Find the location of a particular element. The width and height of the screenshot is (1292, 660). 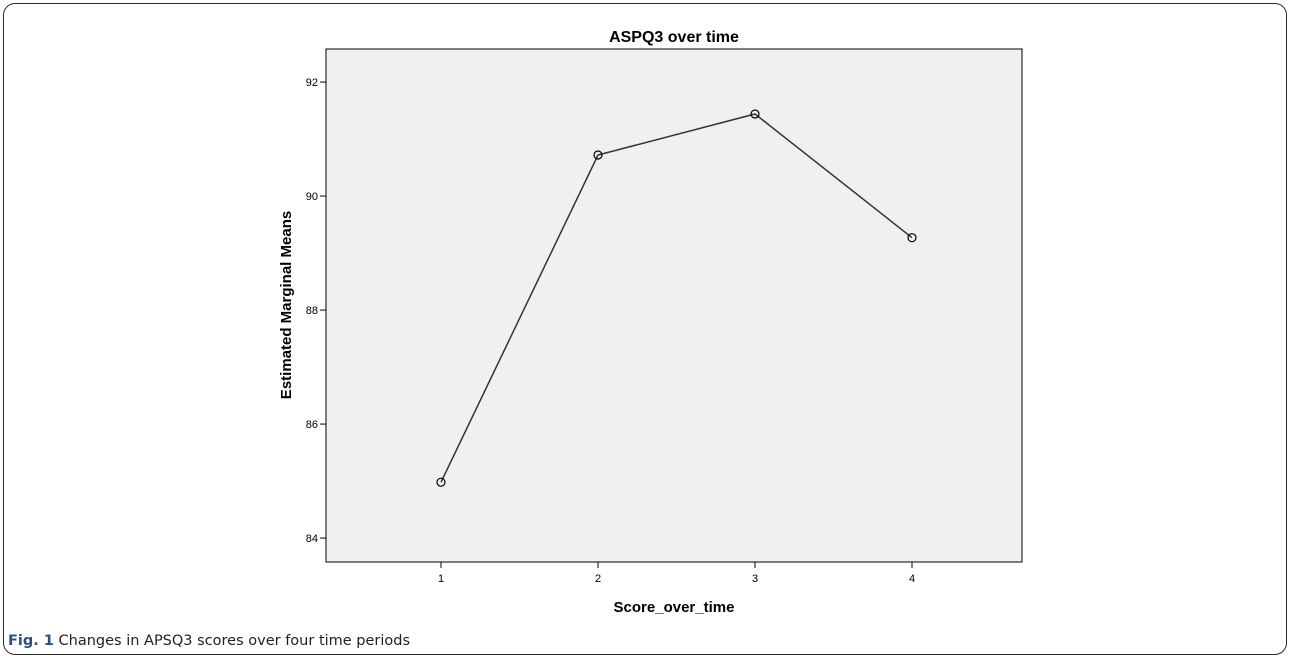

y-tick-label: 86 is located at coordinates (312, 425).